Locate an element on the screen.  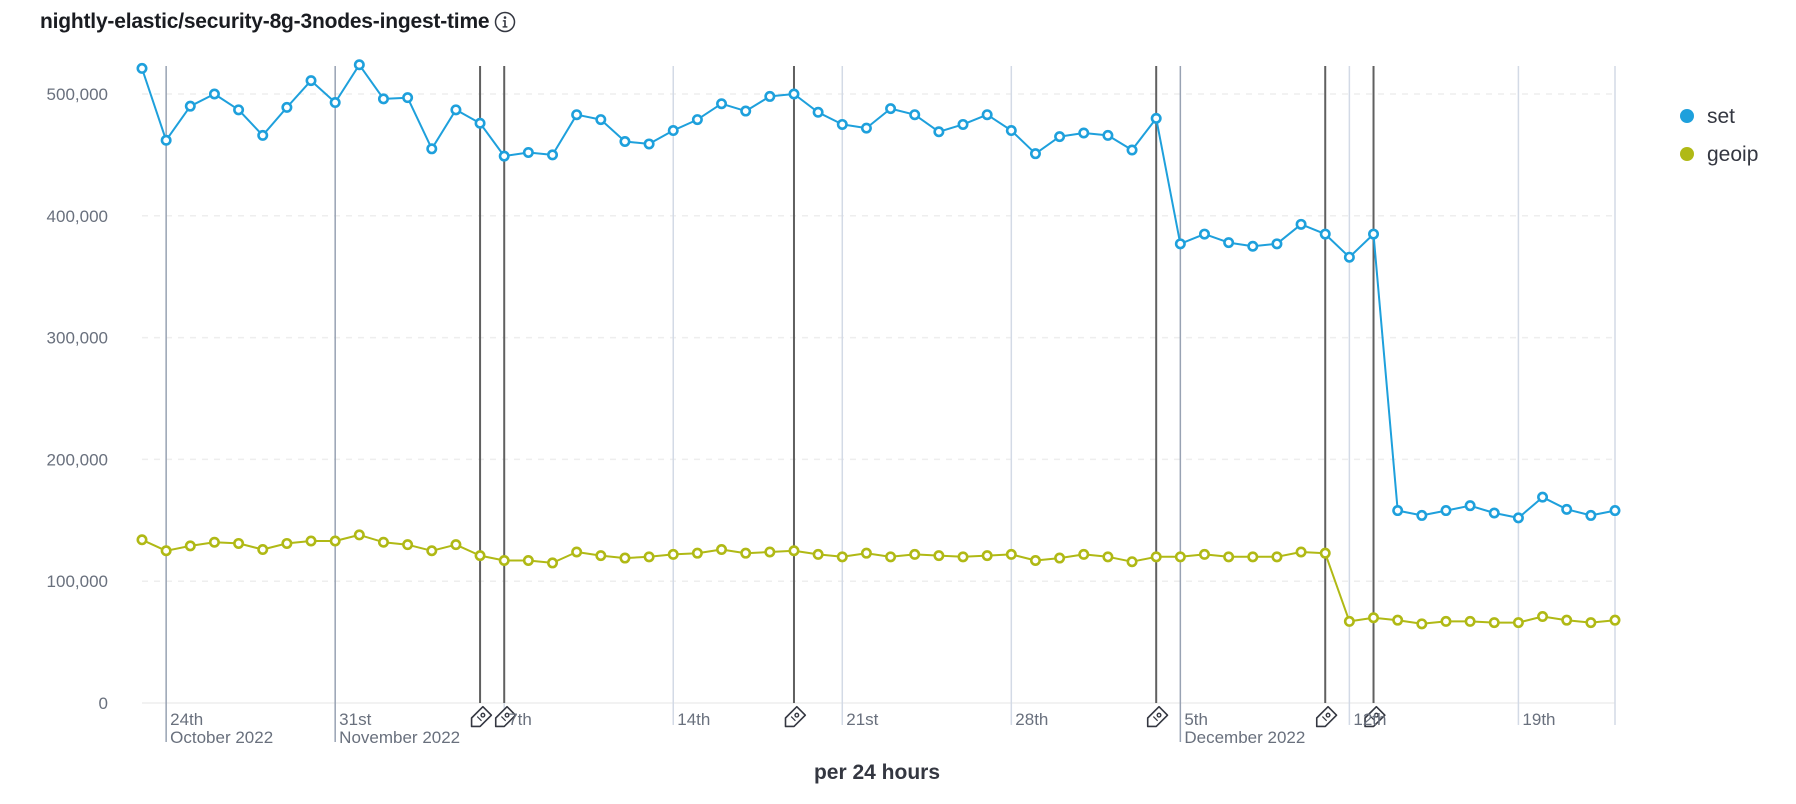
y-tick-label: 200,000 is located at coordinates (77, 459).